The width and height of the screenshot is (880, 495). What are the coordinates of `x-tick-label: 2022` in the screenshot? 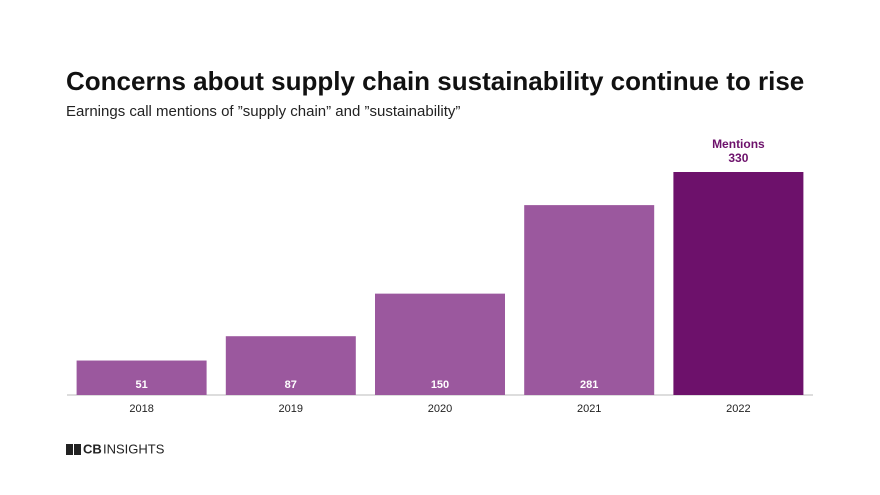 It's located at (738, 409).